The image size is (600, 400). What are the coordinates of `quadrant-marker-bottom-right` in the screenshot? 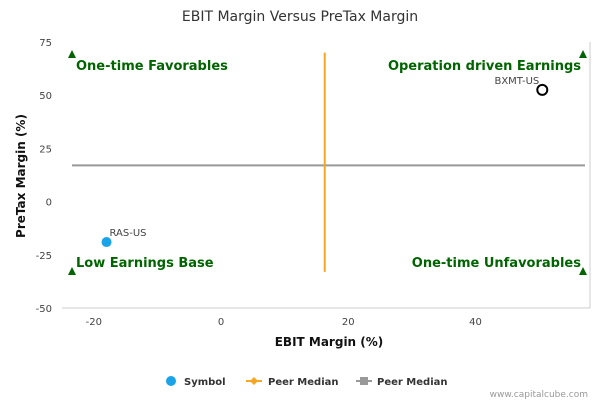 It's located at (583, 271).